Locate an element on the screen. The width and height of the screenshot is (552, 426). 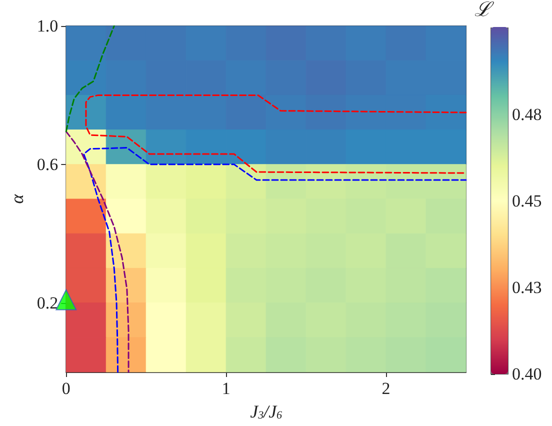
y-tick-label: 0.2 is located at coordinates (47, 302).